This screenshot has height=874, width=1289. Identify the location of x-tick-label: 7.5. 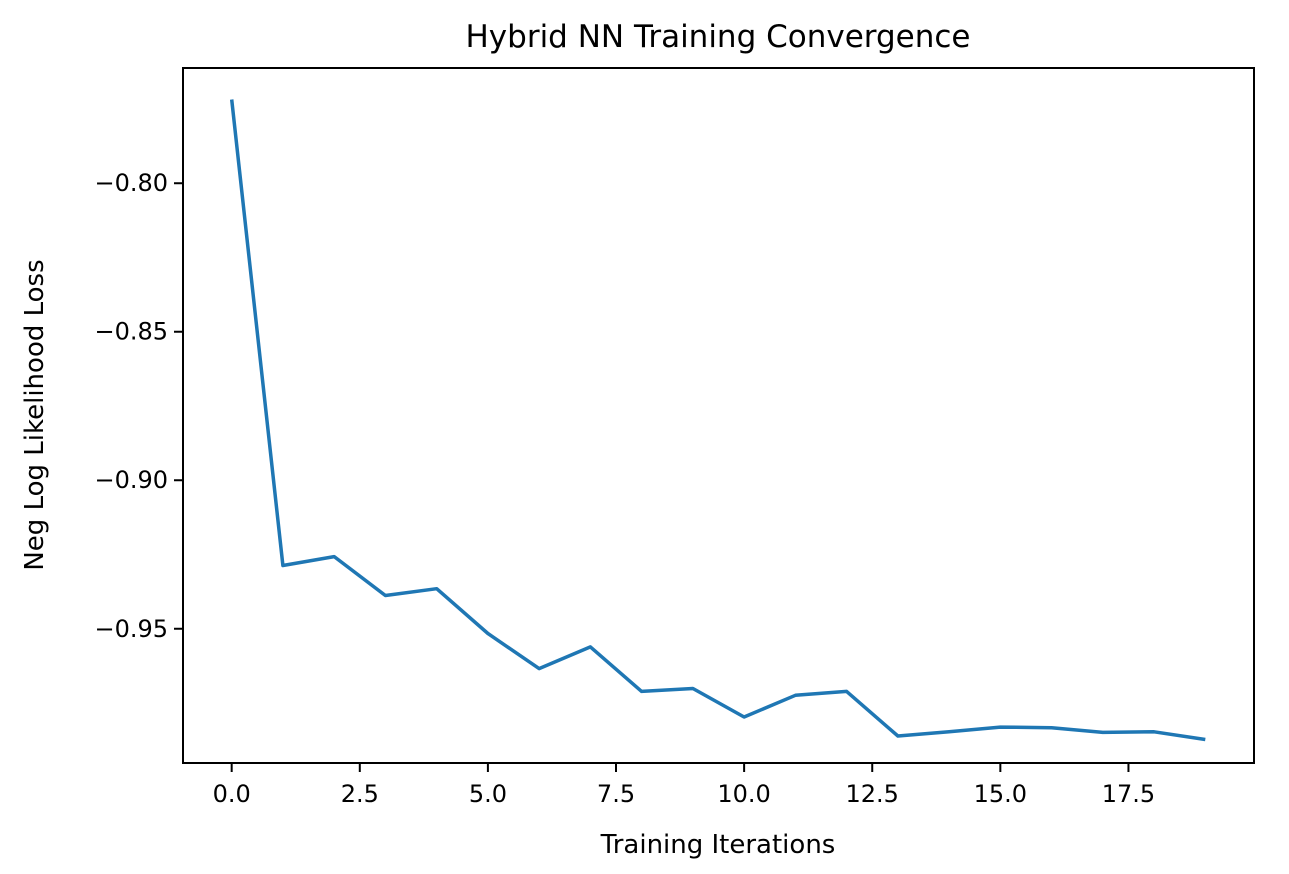
(616, 794).